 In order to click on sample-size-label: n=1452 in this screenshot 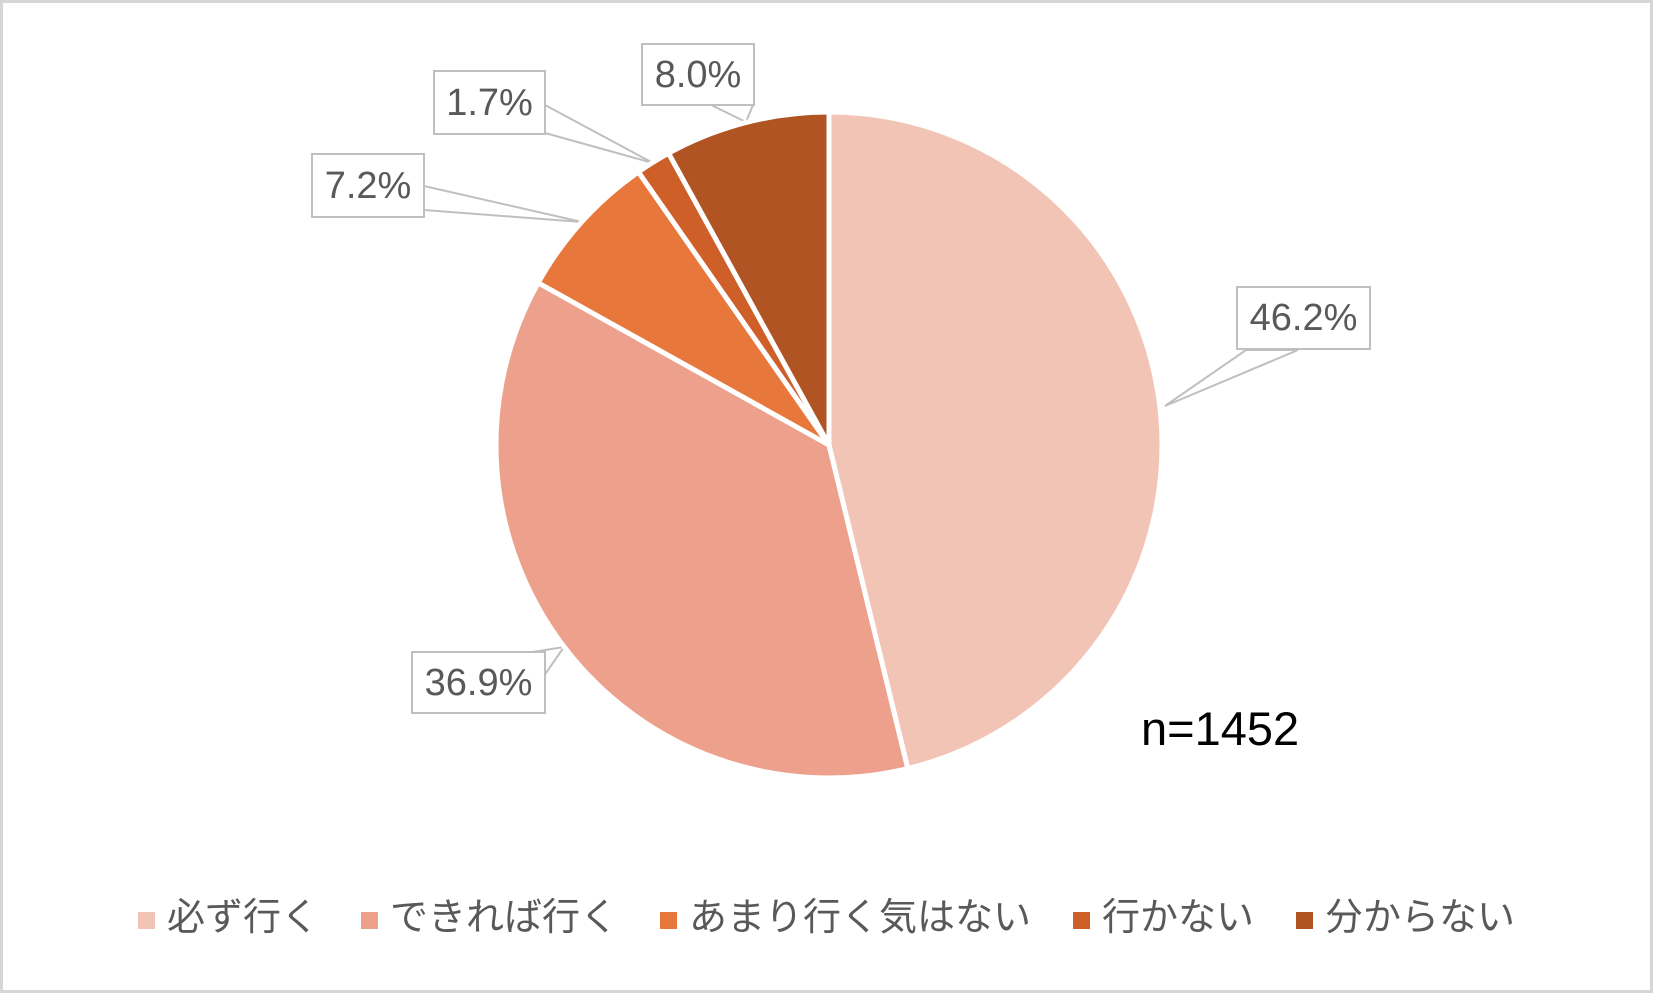, I will do `click(1220, 728)`.